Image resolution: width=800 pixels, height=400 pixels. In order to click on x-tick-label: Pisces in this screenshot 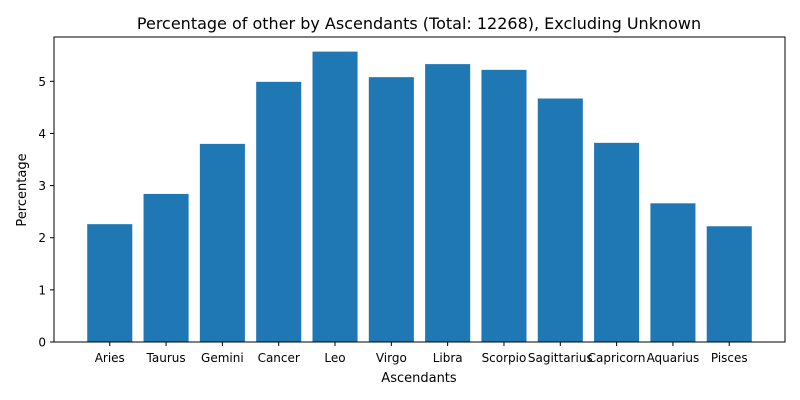, I will do `click(729, 358)`.